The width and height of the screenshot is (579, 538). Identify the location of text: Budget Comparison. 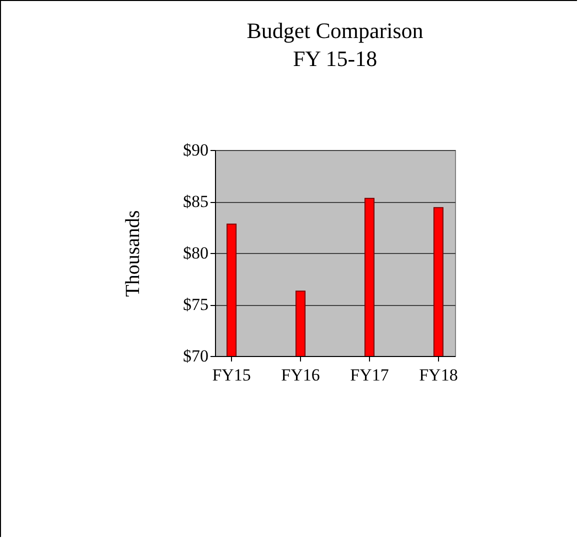
(335, 30).